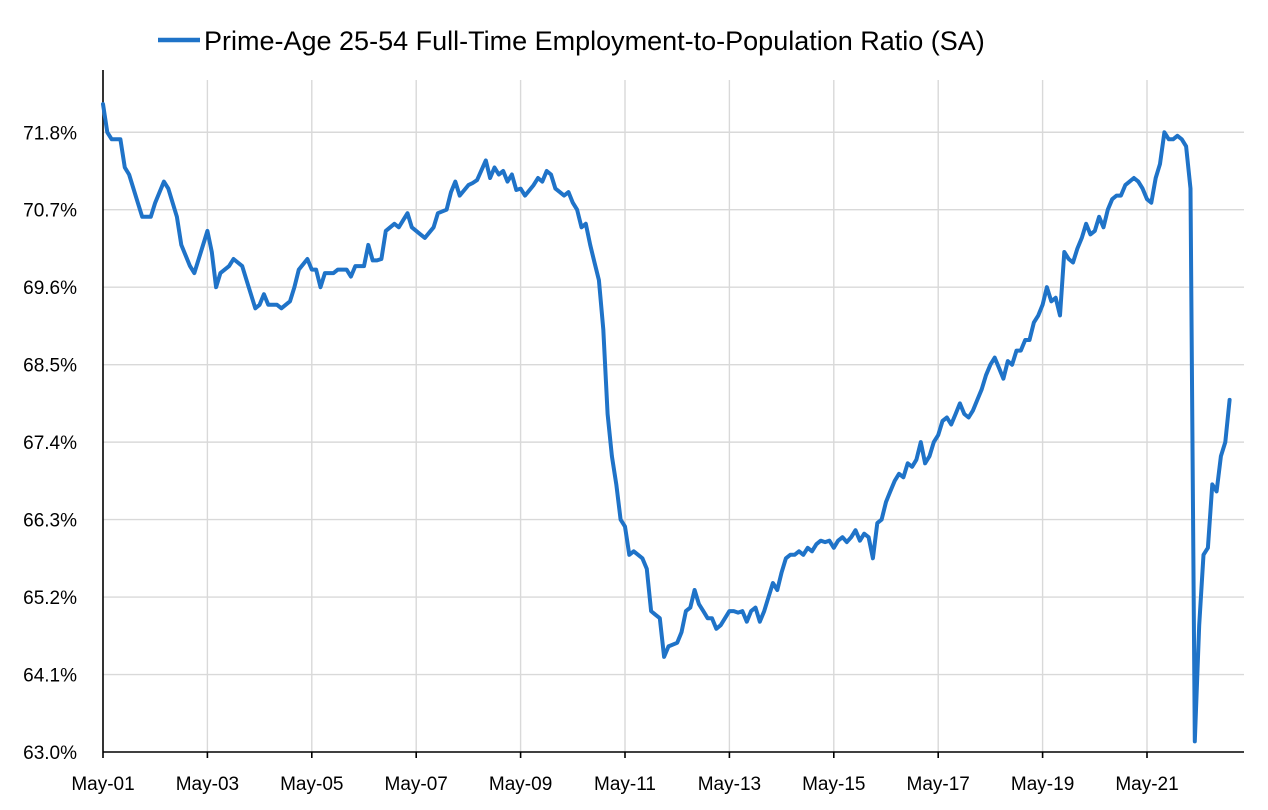  What do you see at coordinates (416, 784) in the screenshot?
I see `x-tick-label: May-07` at bounding box center [416, 784].